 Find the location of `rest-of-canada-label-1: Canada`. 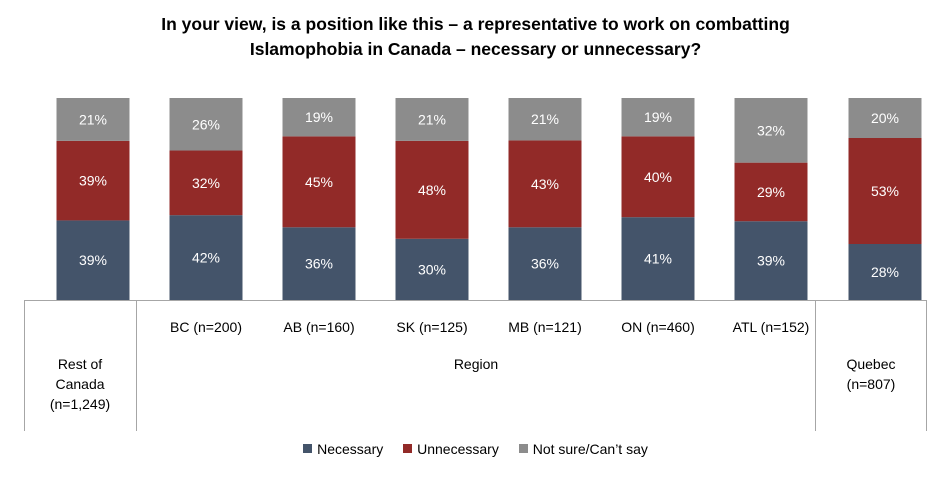

rest-of-canada-label-1: Canada is located at coordinates (79, 384).